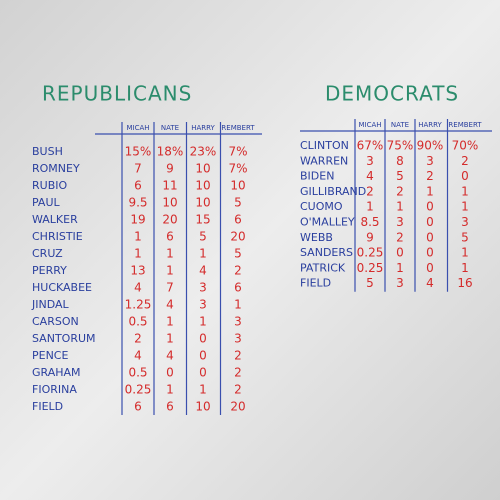  What do you see at coordinates (170, 288) in the screenshot?
I see `poll-value: 7` at bounding box center [170, 288].